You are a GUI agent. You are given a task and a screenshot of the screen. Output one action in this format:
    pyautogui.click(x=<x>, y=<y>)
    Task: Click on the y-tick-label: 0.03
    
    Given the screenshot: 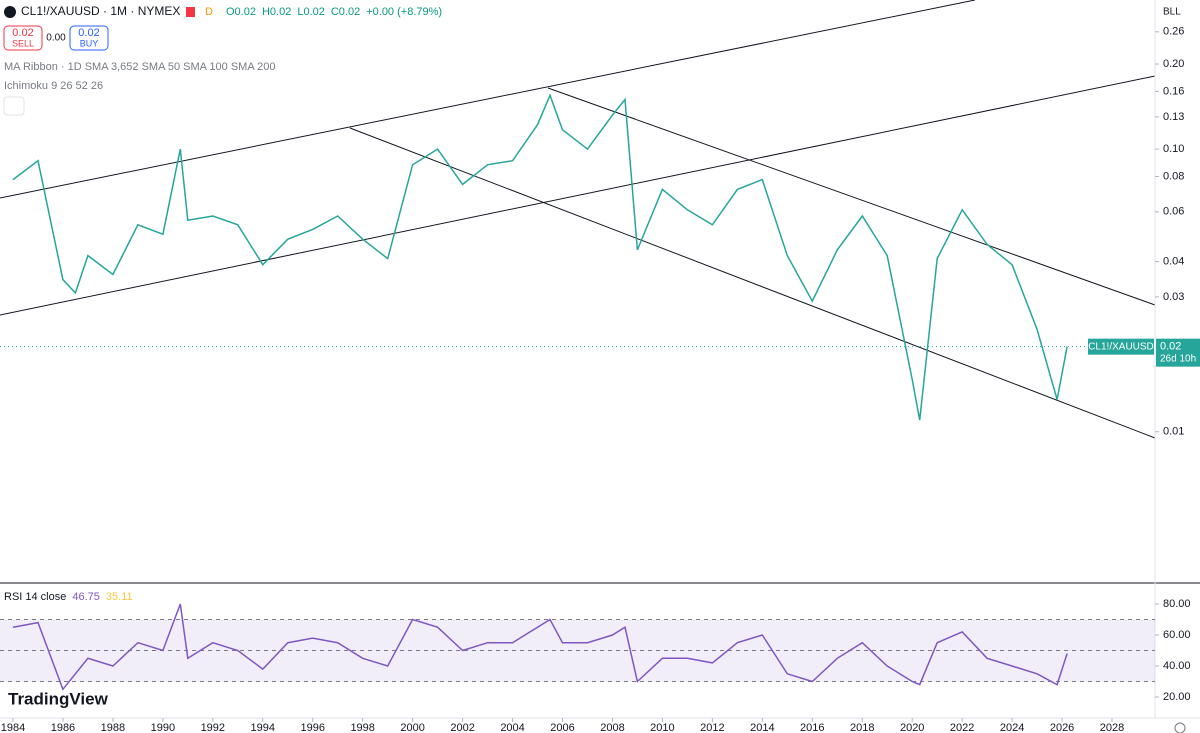 What is the action you would take?
    pyautogui.click(x=1173, y=297)
    